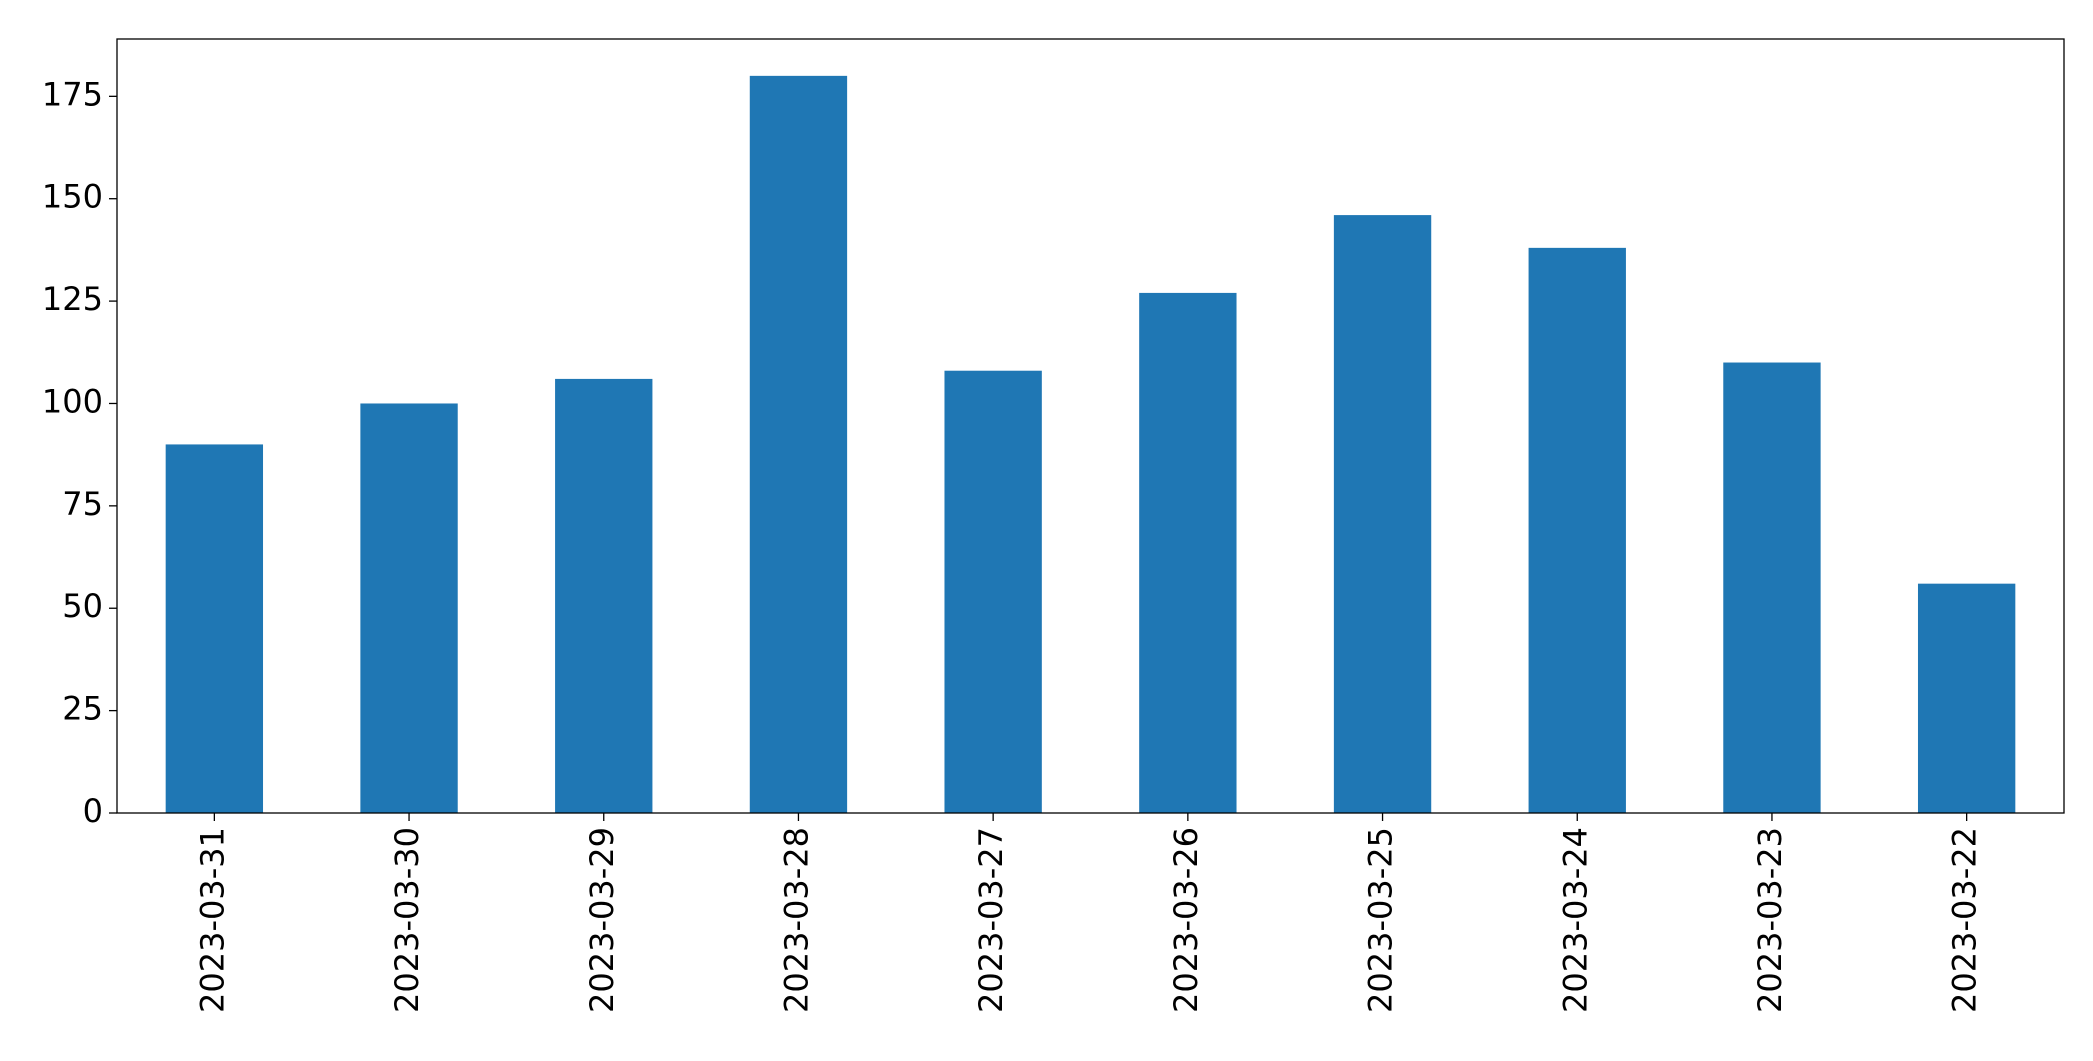 This screenshot has width=2093, height=1061. I want to click on x-tick-label: 2023-03-24, so click(1575, 920).